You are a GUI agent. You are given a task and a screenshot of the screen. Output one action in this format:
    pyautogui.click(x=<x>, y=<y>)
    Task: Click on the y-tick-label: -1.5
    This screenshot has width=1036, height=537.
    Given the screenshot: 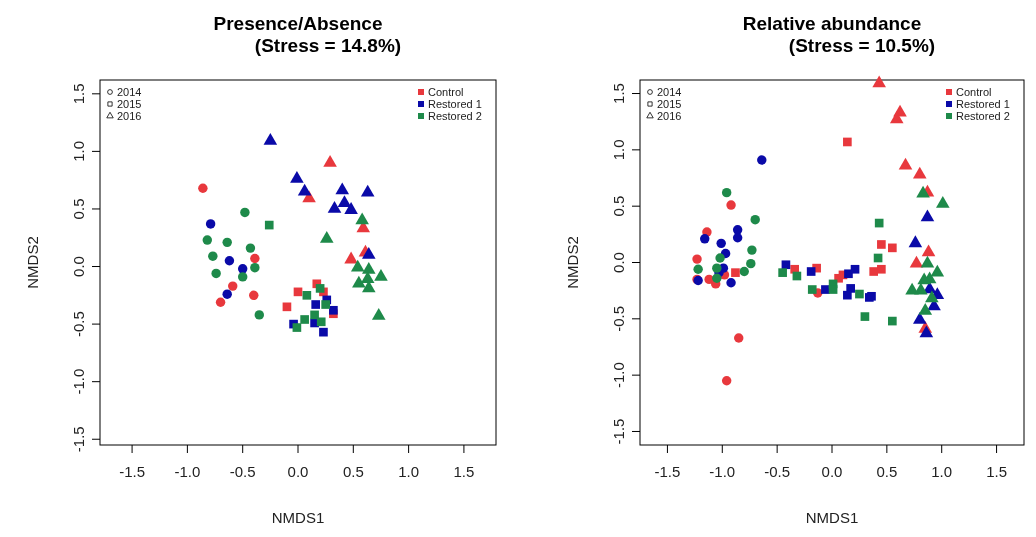 What is the action you would take?
    pyautogui.click(x=618, y=431)
    